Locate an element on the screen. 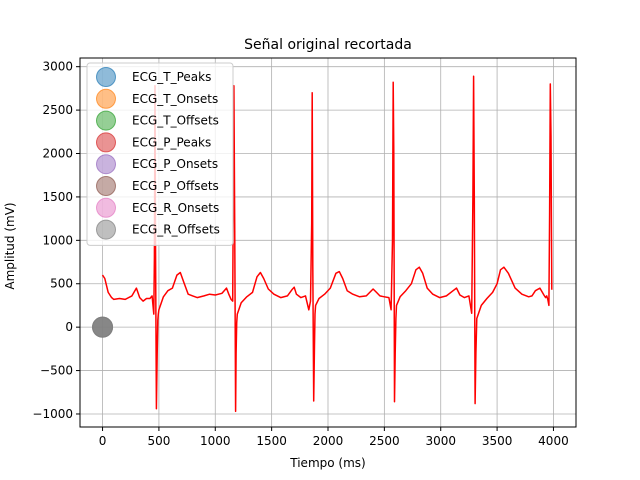 The width and height of the screenshot is (640, 480). y-tick-label: 2500 is located at coordinates (57, 110).